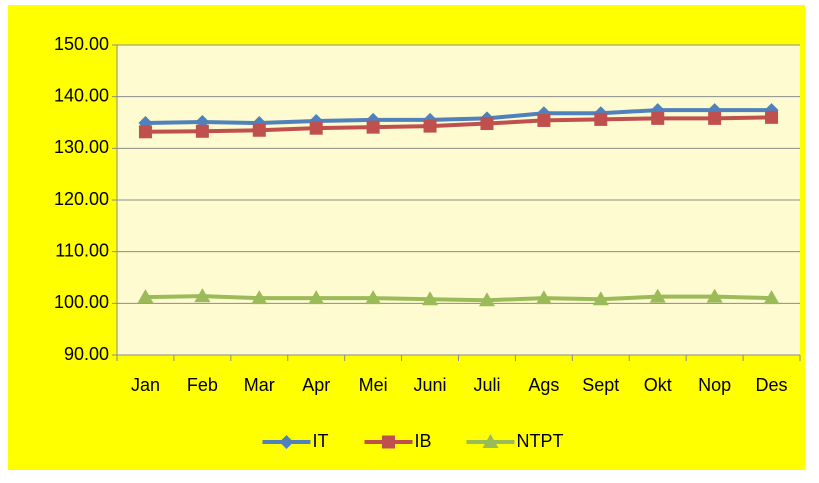 The height and width of the screenshot is (483, 819). What do you see at coordinates (145, 385) in the screenshot?
I see `x-tick-label: Jan` at bounding box center [145, 385].